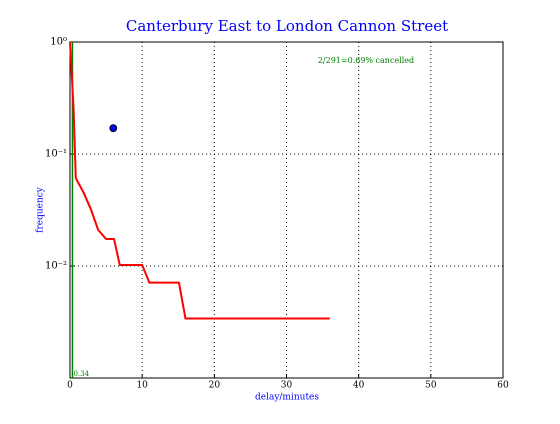 Image resolution: width=560 pixels, height=424 pixels. I want to click on x-tick-label: 50, so click(431, 386).